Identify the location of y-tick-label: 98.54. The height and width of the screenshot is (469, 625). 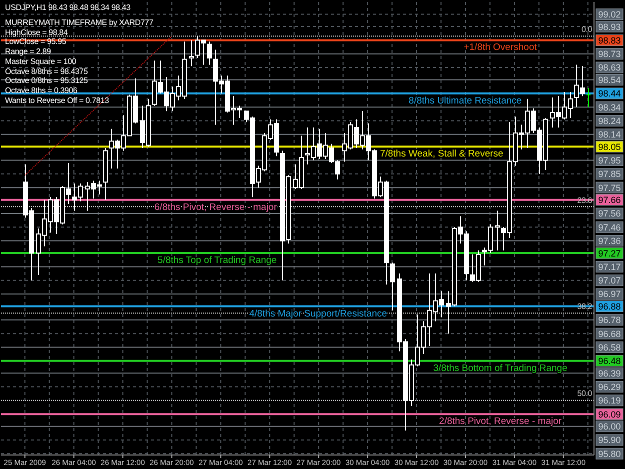
(609, 79).